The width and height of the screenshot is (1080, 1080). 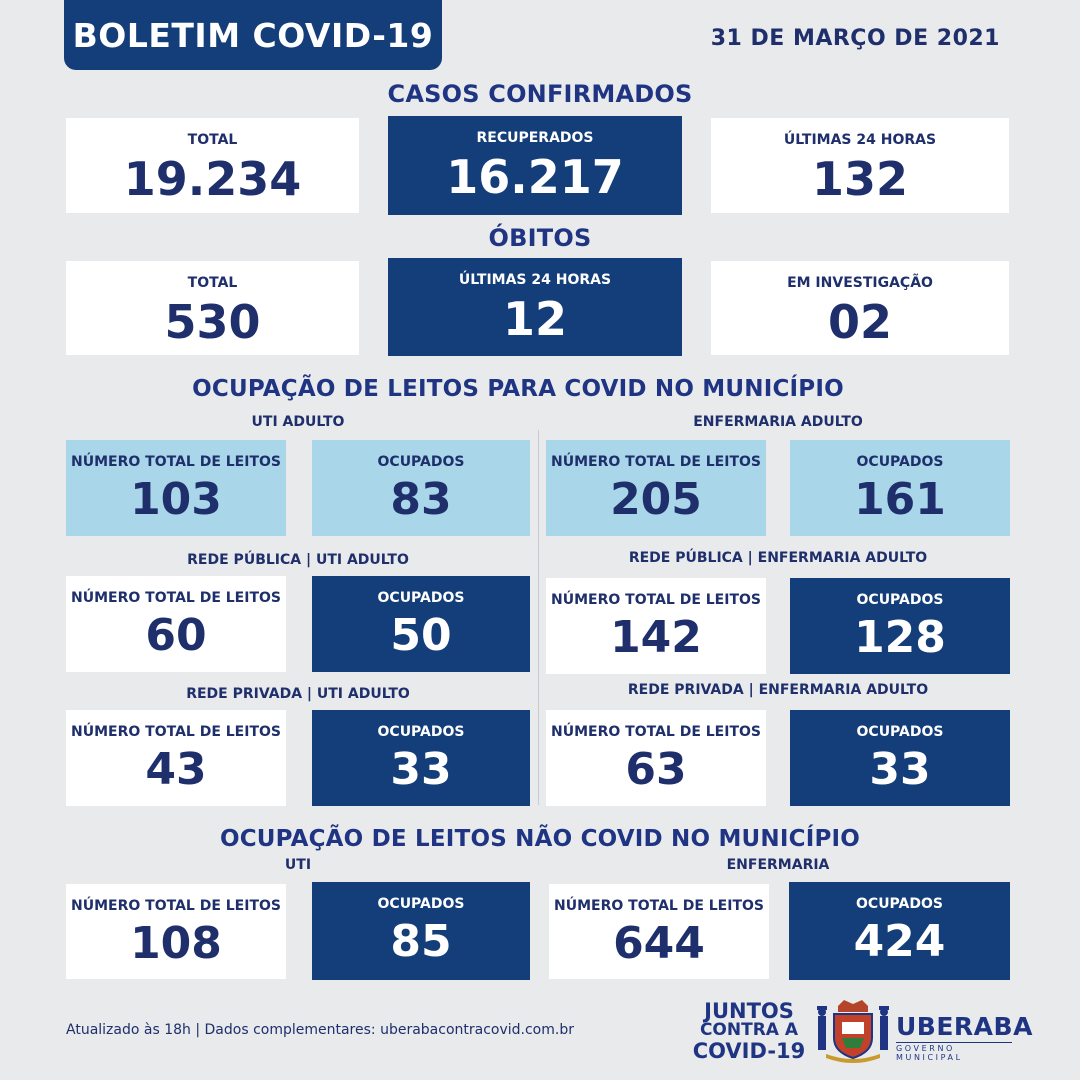 I want to click on enf-ocupados-value: 161, so click(x=900, y=499).